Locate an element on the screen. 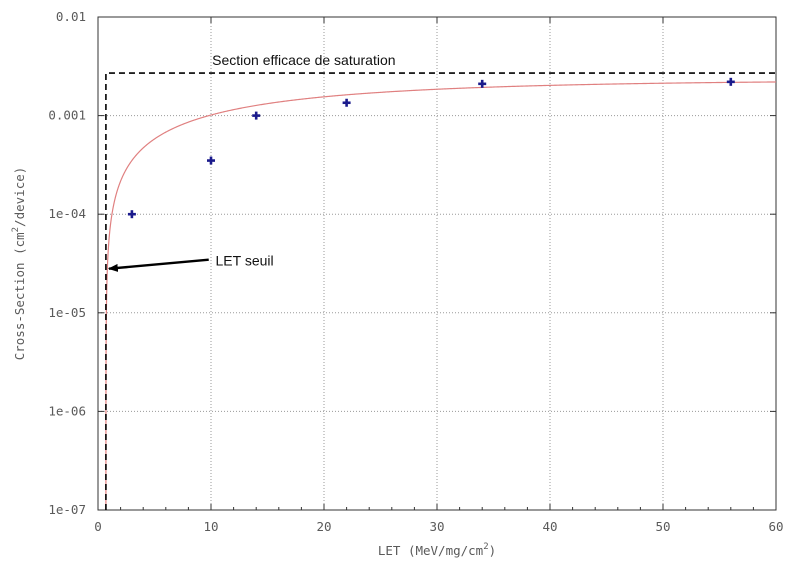  y-tick-label: 1e-05 is located at coordinates (67, 312).